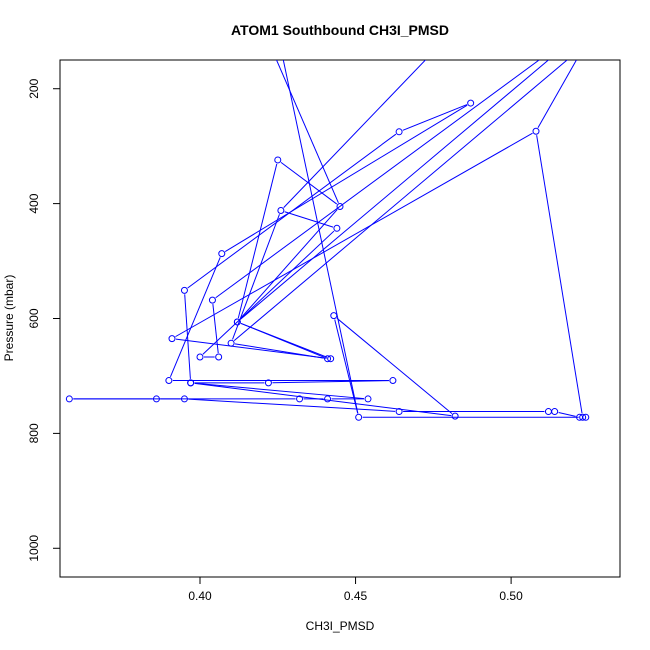  Describe the element at coordinates (43, 320) in the screenshot. I see `y-axis: 200 400 600 800 1000` at that location.